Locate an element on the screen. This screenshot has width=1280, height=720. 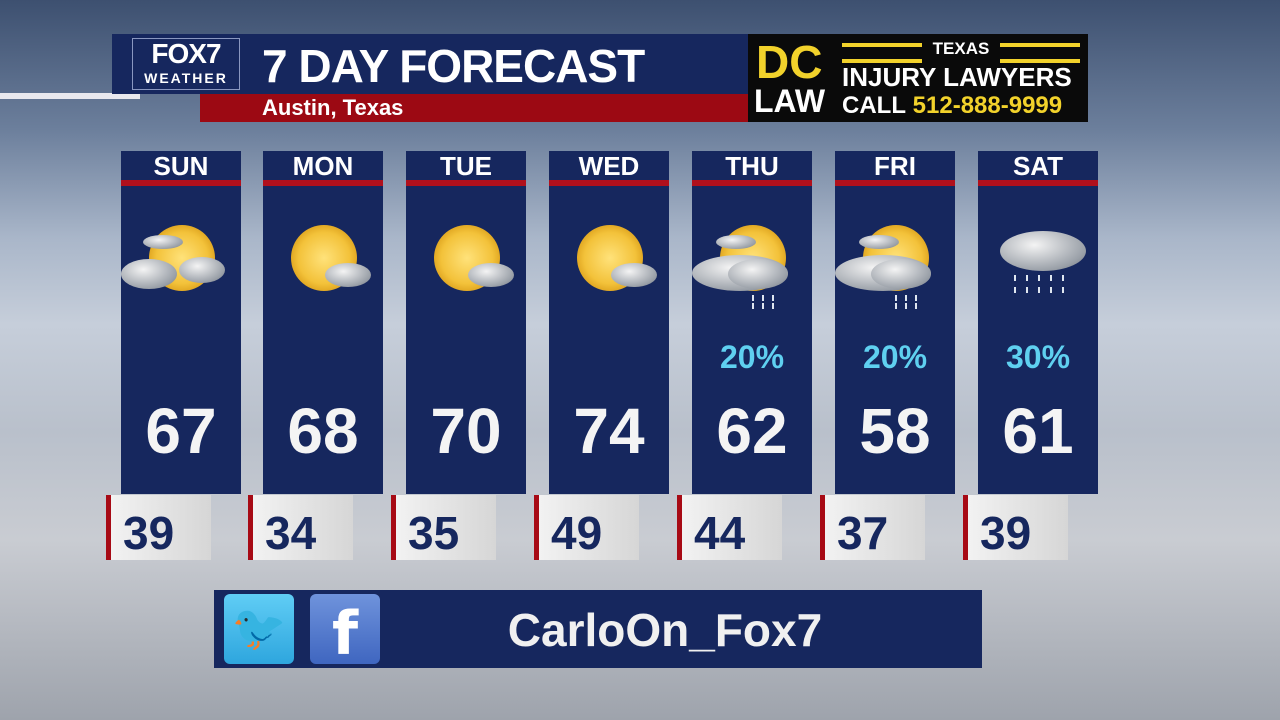
day-column: SUN 67 is located at coordinates (181, 322).